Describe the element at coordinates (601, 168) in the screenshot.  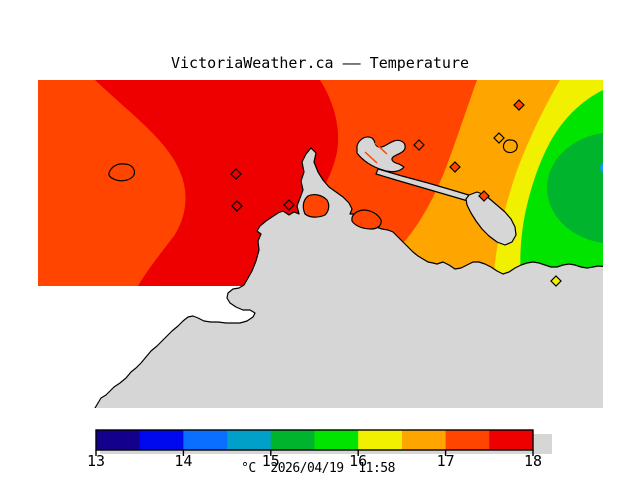
I see `field-cold-spot` at that location.